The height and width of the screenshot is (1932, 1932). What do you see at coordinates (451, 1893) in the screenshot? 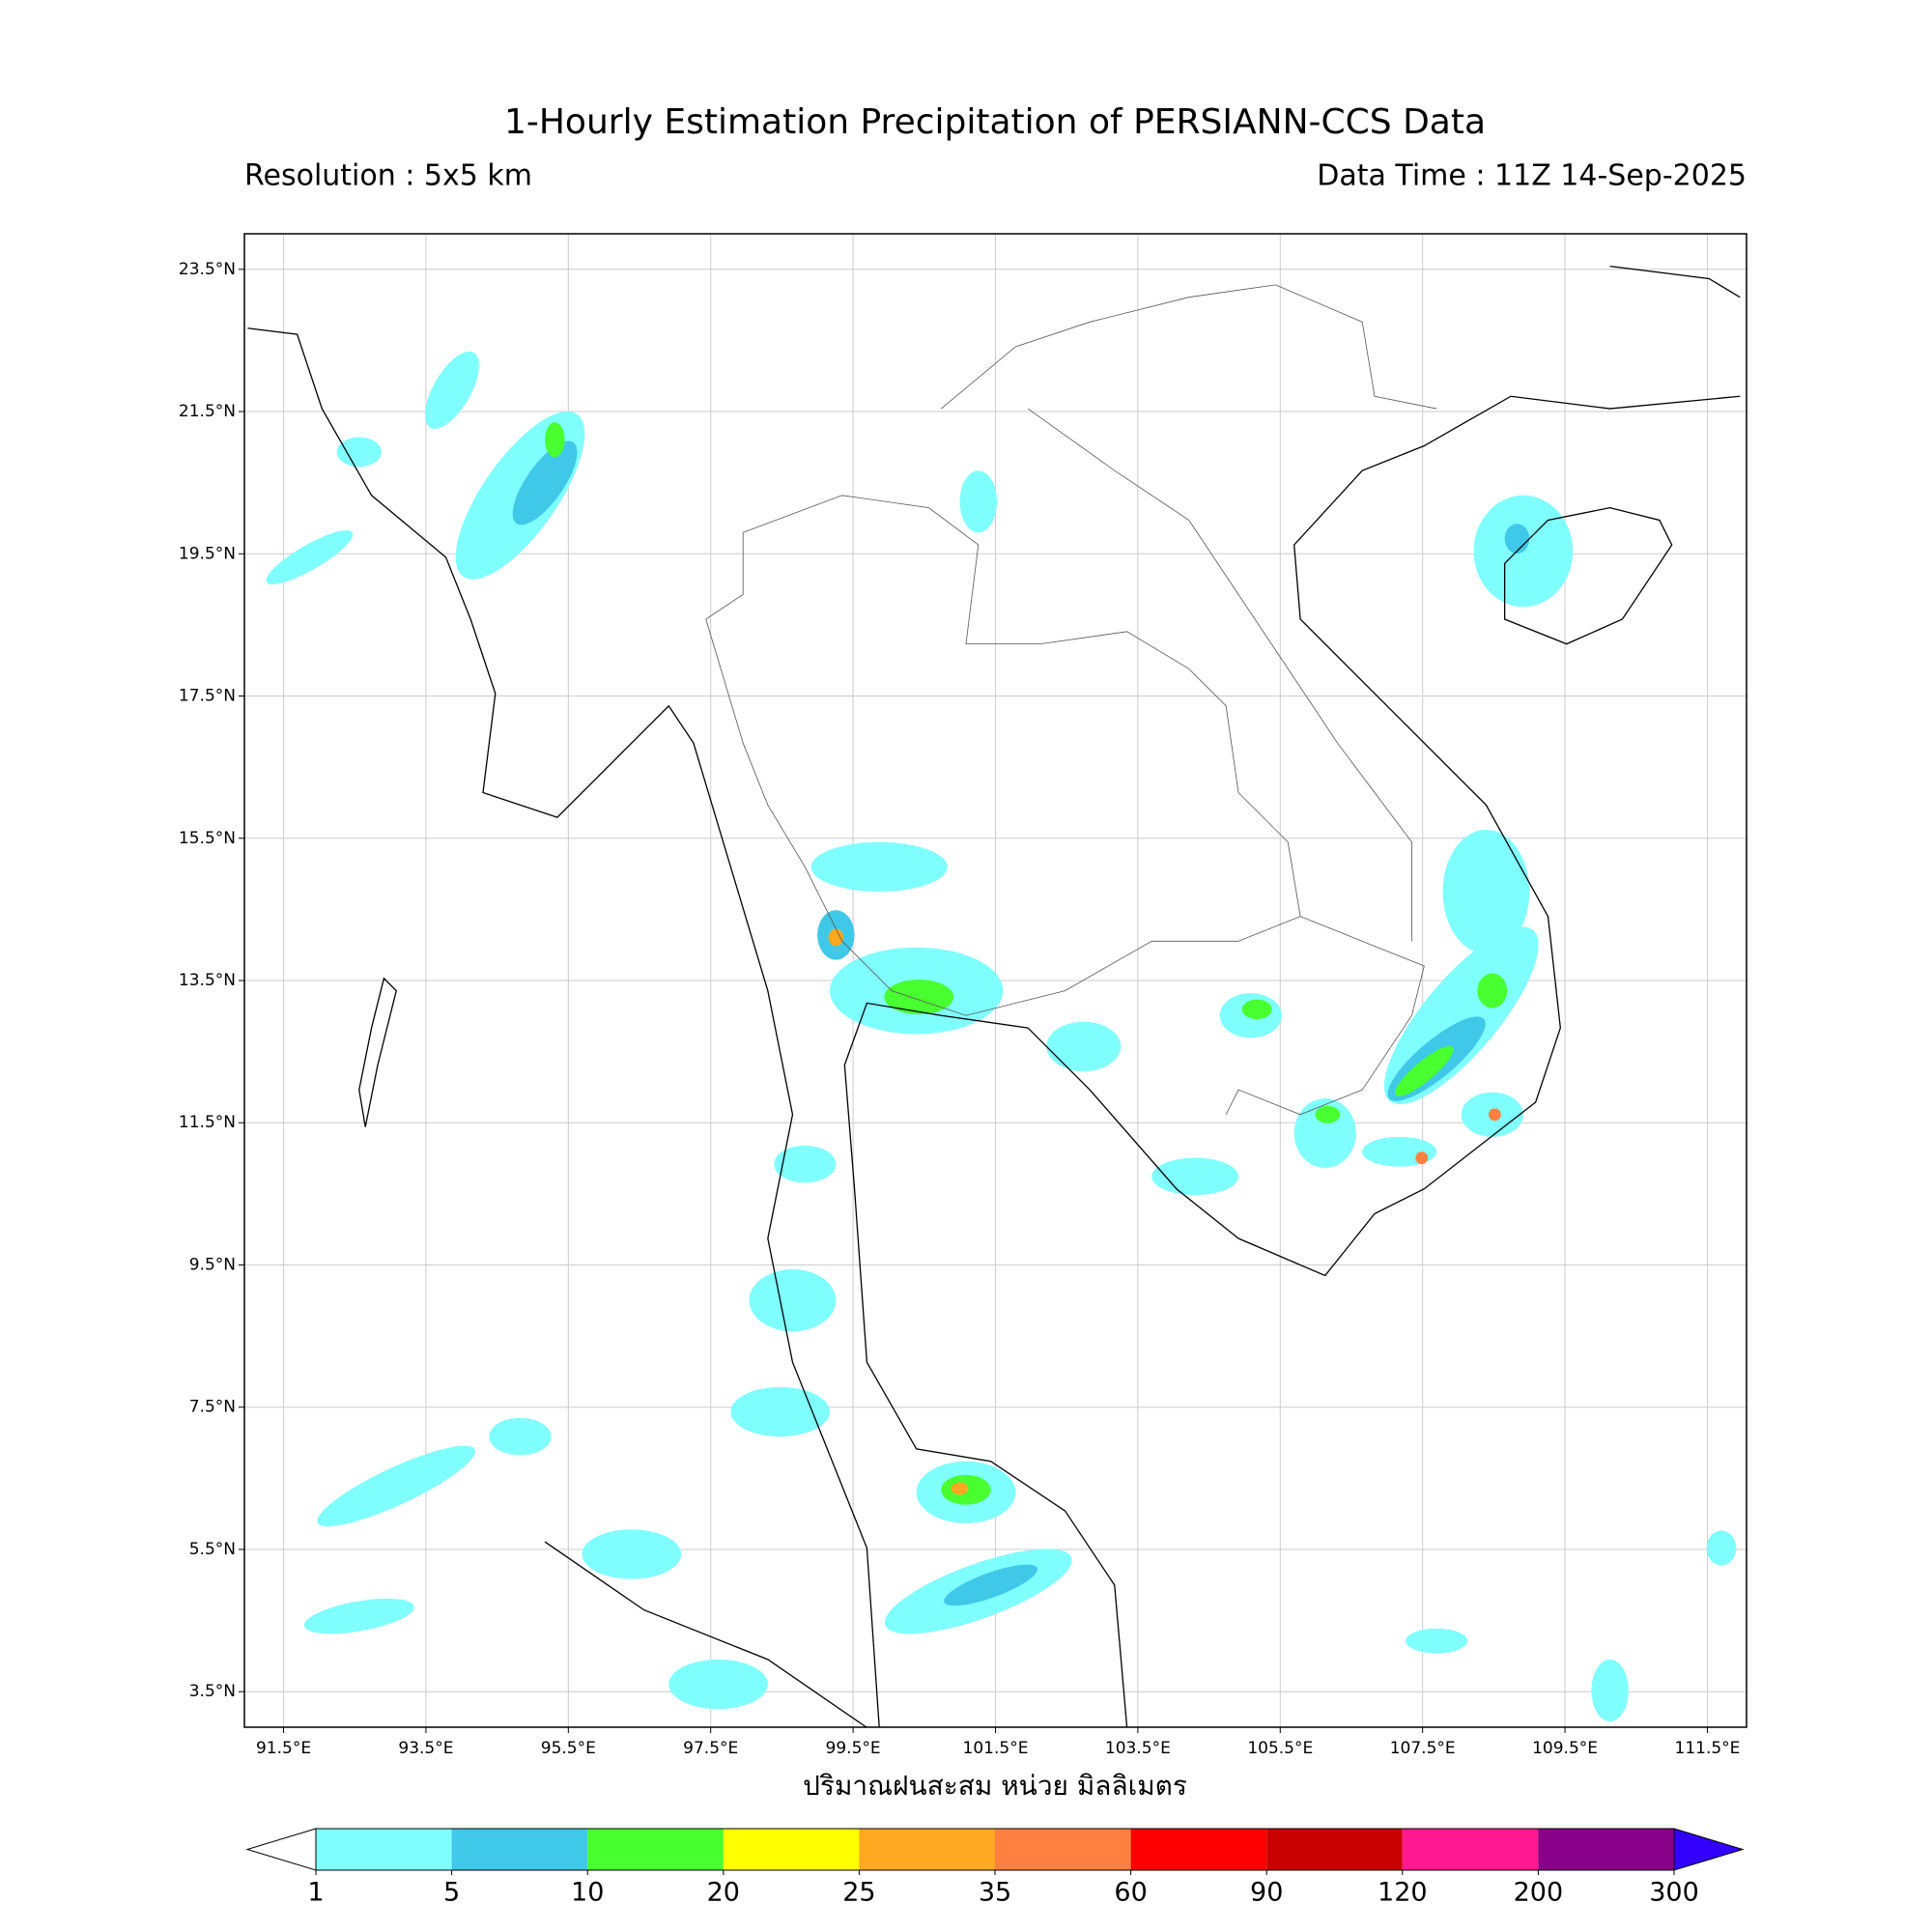
I see `colorbar-label: 5` at bounding box center [451, 1893].